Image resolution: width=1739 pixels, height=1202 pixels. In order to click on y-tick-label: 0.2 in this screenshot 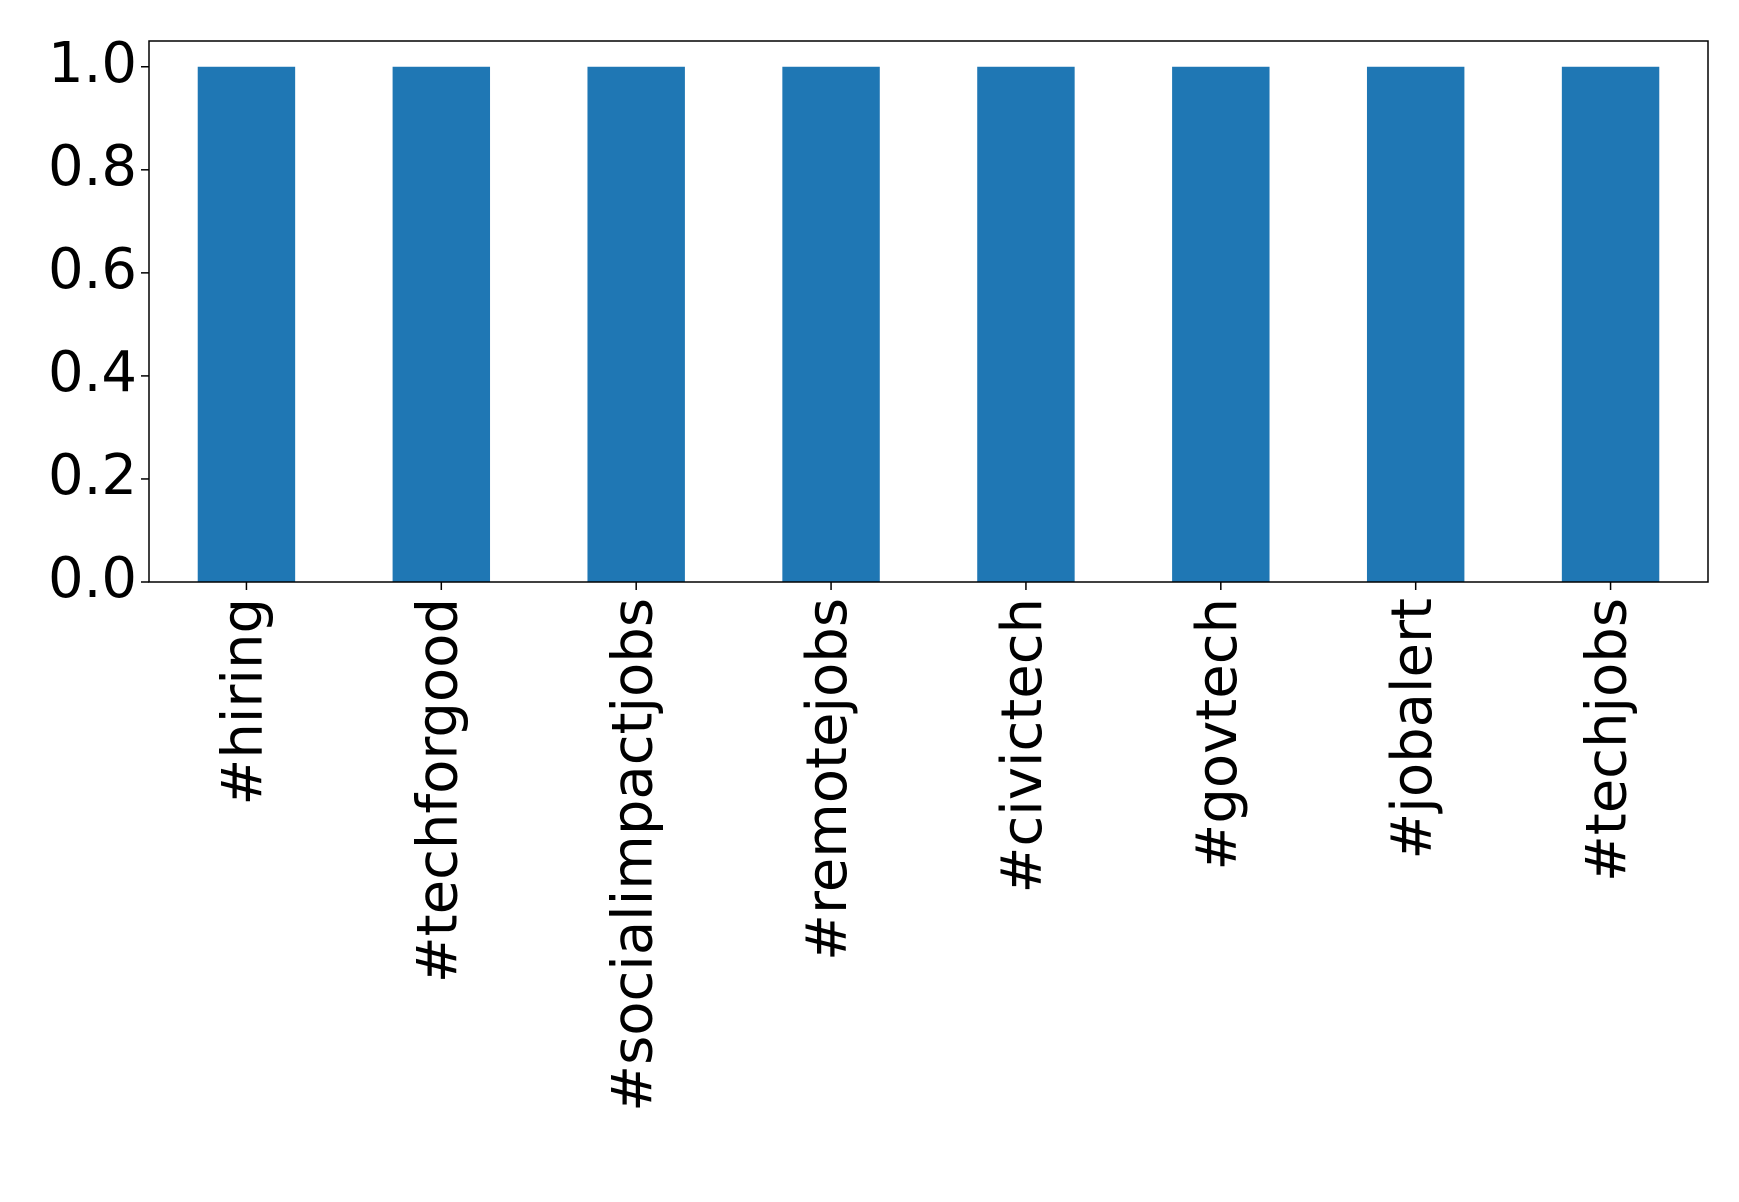, I will do `click(92, 475)`.